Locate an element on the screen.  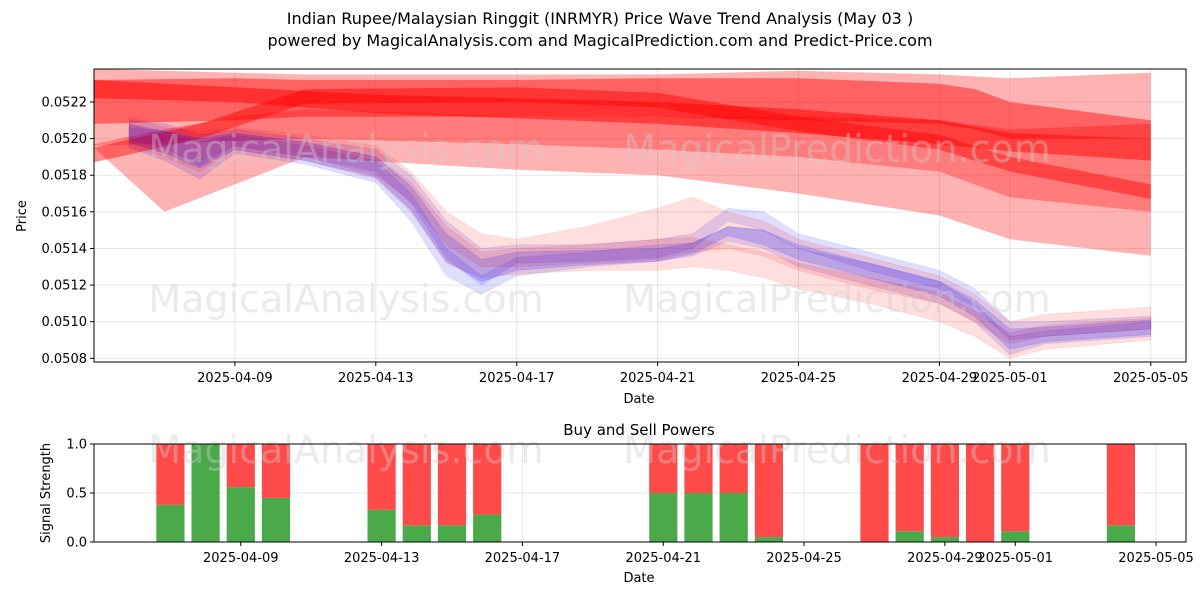
price-y-tick-label: 0.0518 is located at coordinates (65, 176).